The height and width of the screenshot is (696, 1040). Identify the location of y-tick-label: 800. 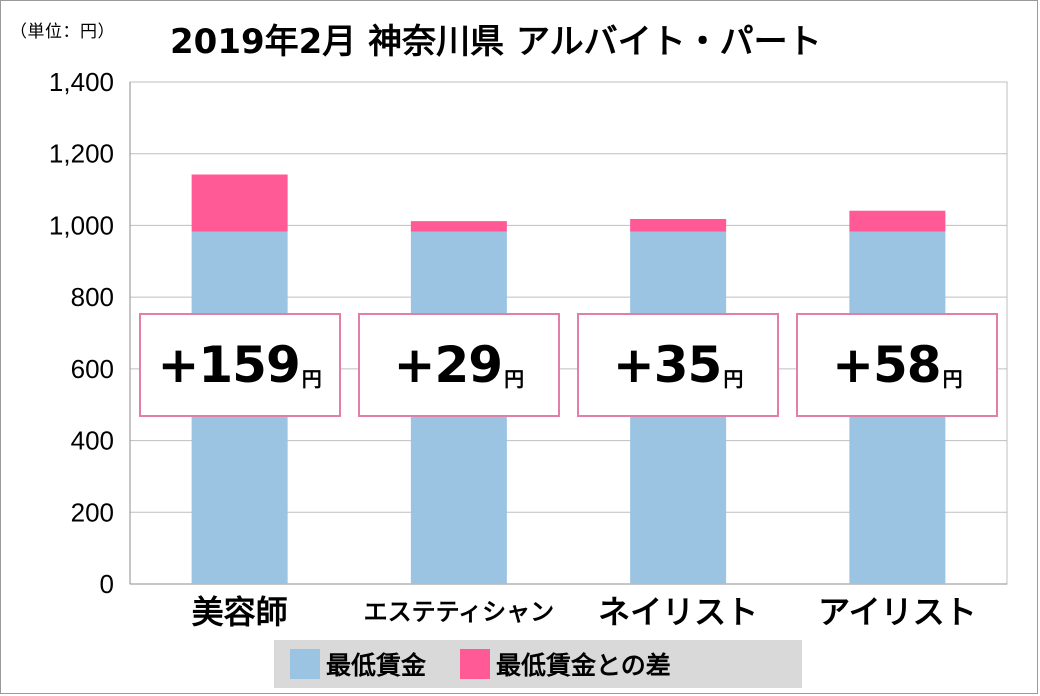
(92, 297).